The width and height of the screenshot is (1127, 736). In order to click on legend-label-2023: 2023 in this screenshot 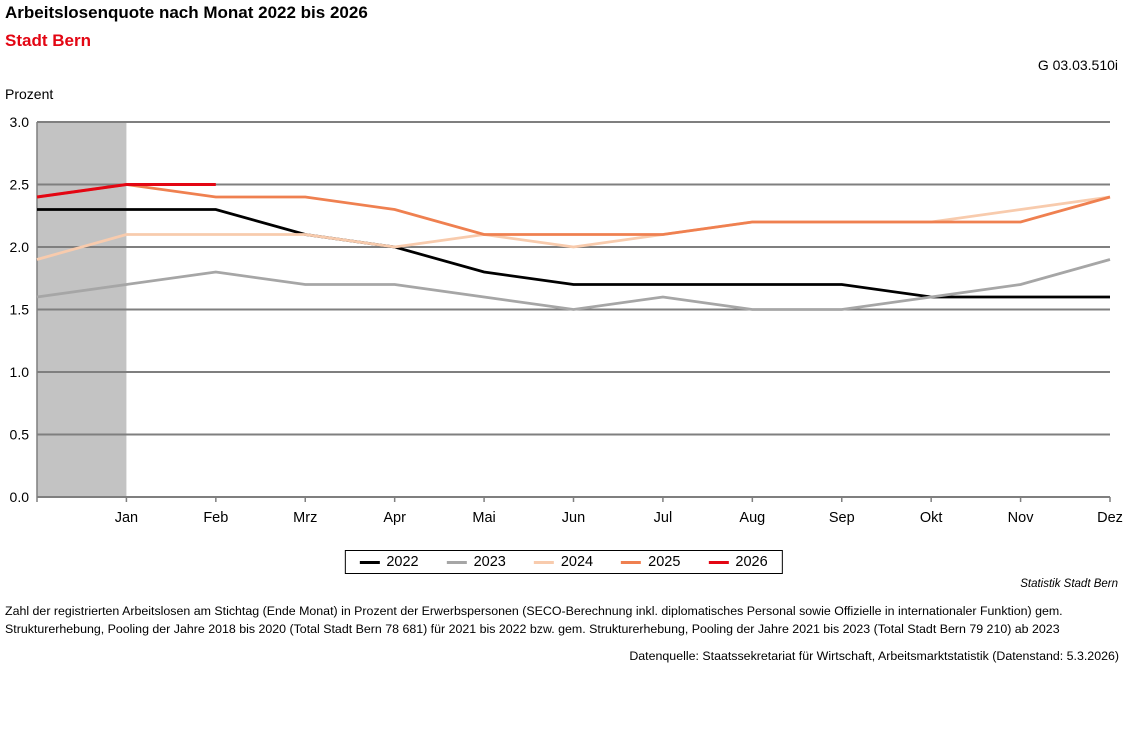, I will do `click(489, 562)`.